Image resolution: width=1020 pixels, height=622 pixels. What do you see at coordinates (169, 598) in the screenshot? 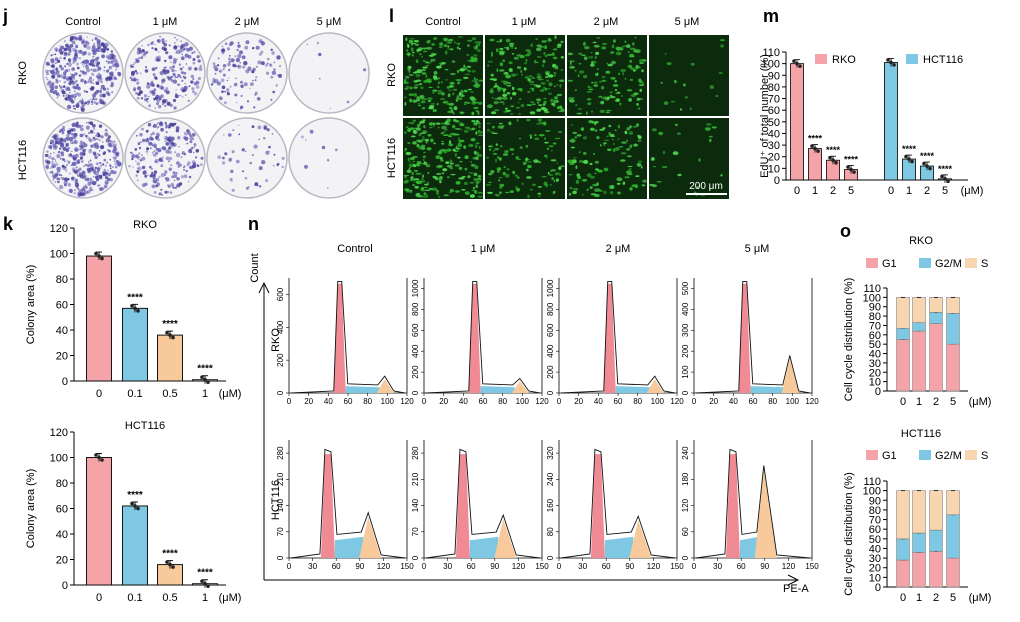
I see `x-tick-label: 0.5` at bounding box center [169, 598].